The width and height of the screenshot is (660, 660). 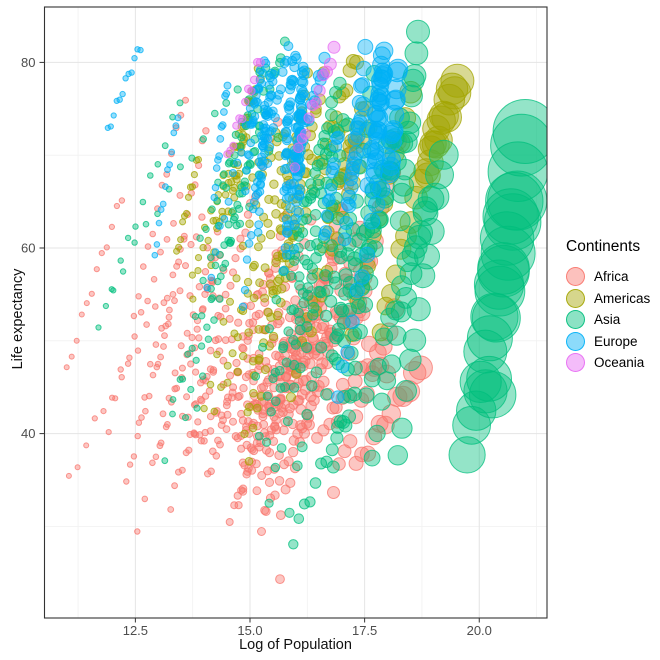 I want to click on legend-label: Asia, so click(x=607, y=320).